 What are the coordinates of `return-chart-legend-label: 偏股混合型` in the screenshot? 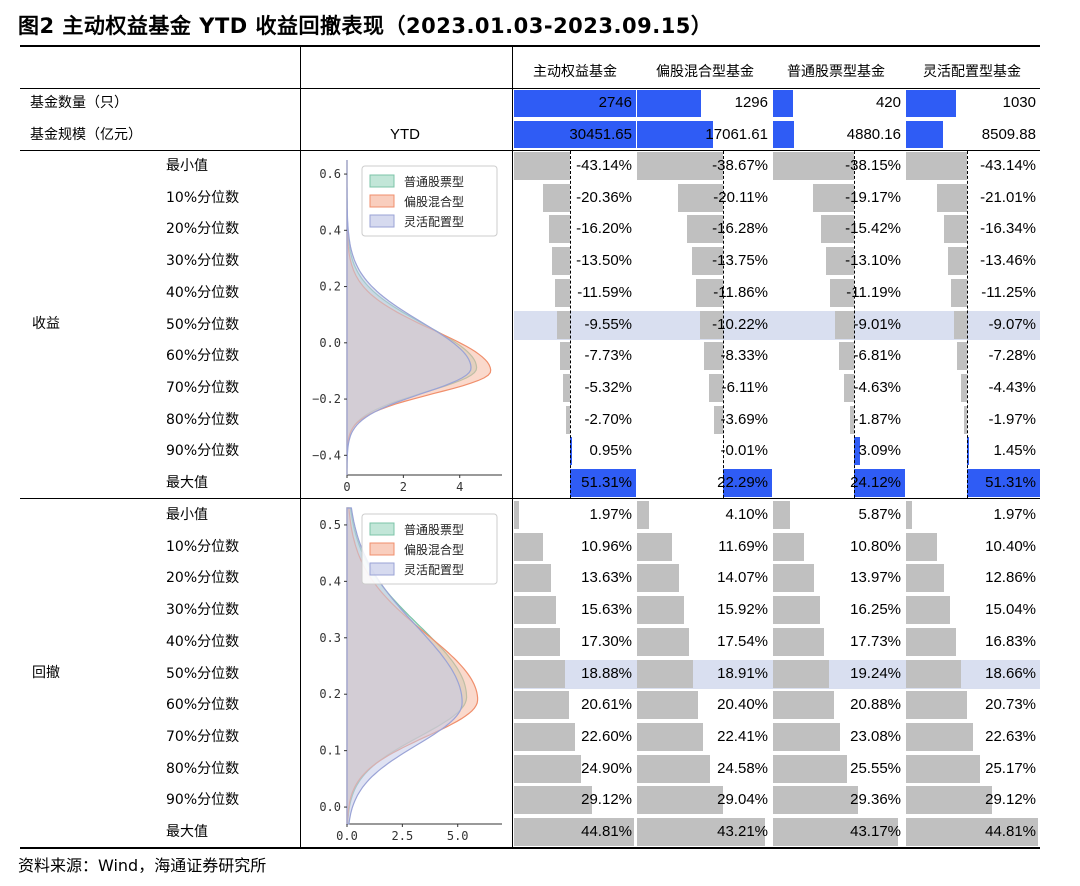 It's located at (434, 201).